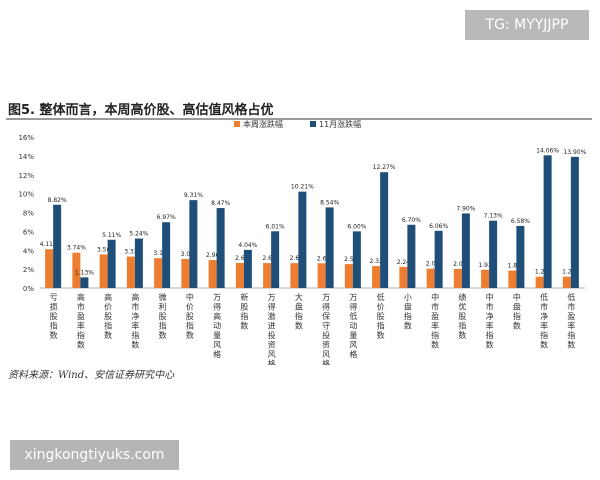 The height and width of the screenshot is (480, 600). Describe the element at coordinates (272, 329) in the screenshot. I see `x-tick-label: 万得激进投资风格` at that location.